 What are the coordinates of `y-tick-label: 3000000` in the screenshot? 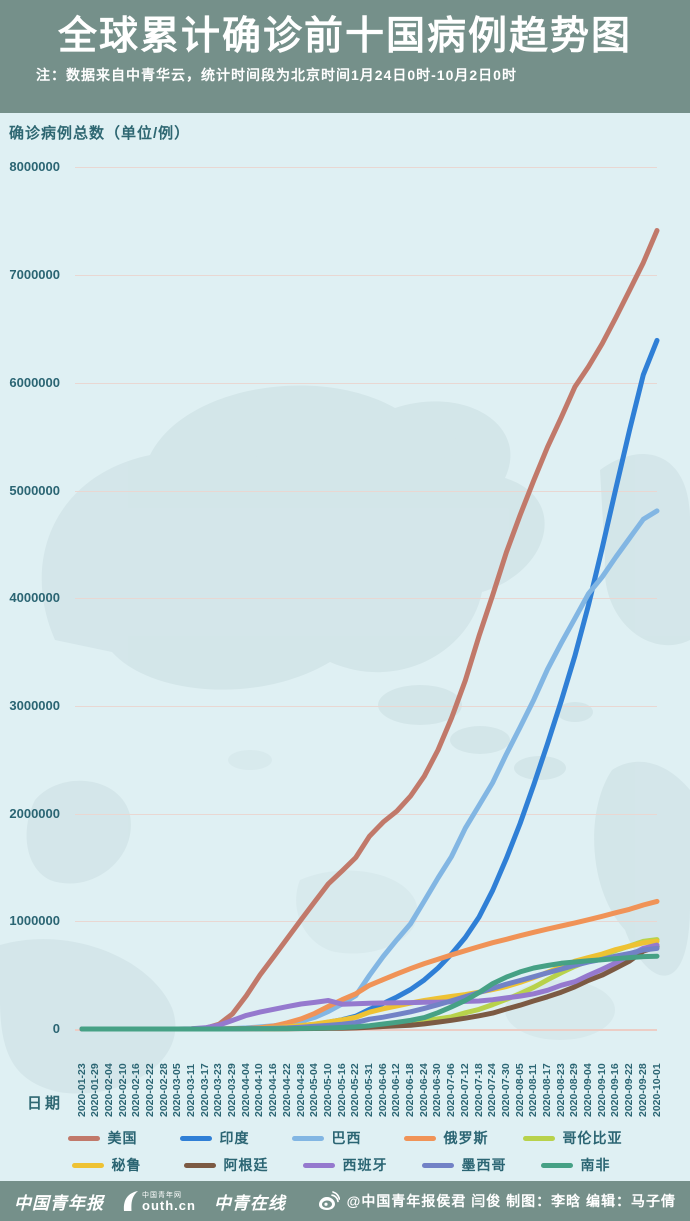 It's located at (34, 705).